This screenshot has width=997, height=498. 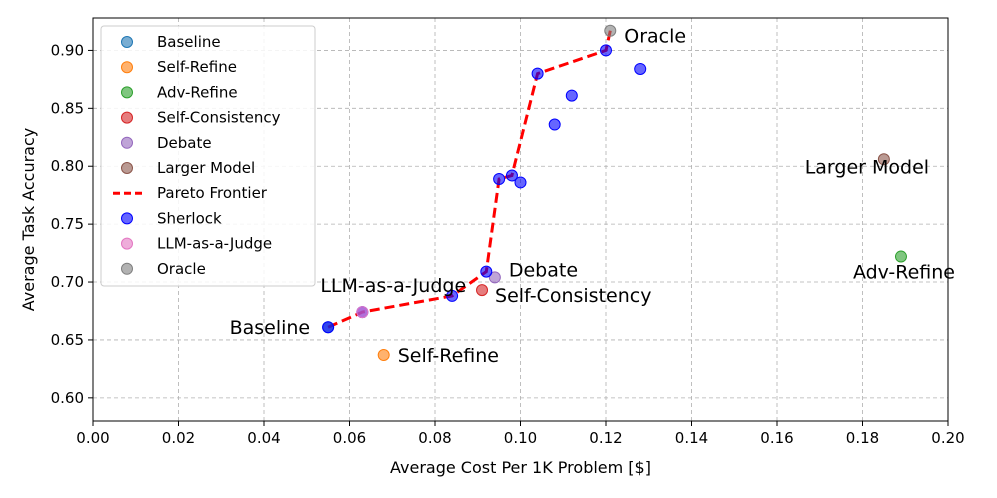 What do you see at coordinates (189, 42) in the screenshot?
I see `legend-label-baseline: Baseline` at bounding box center [189, 42].